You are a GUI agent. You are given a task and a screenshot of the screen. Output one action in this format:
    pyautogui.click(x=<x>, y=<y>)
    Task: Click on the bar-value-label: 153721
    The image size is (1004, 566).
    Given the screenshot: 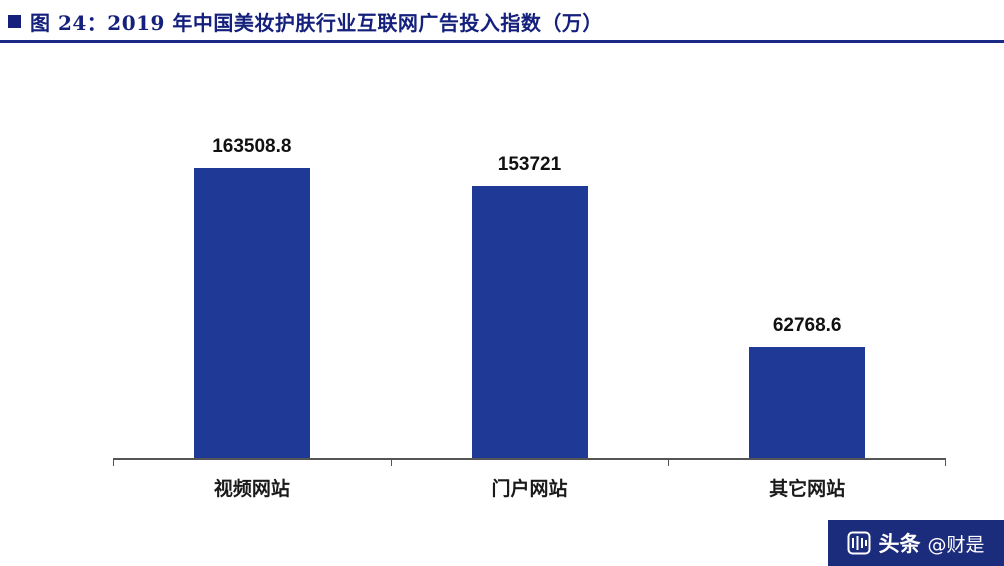 What is the action you would take?
    pyautogui.click(x=529, y=164)
    